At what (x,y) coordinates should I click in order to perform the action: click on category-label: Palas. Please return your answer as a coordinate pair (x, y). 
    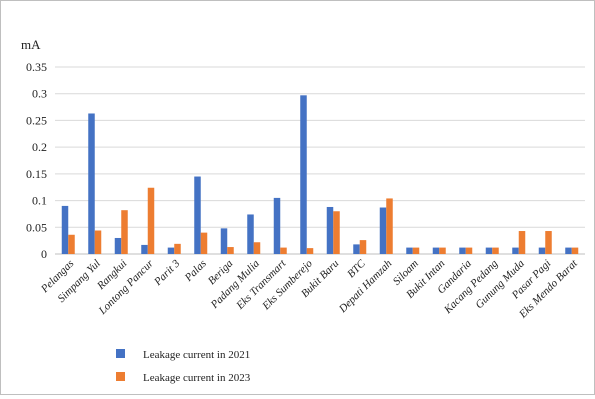
    Looking at the image, I should click on (195, 271).